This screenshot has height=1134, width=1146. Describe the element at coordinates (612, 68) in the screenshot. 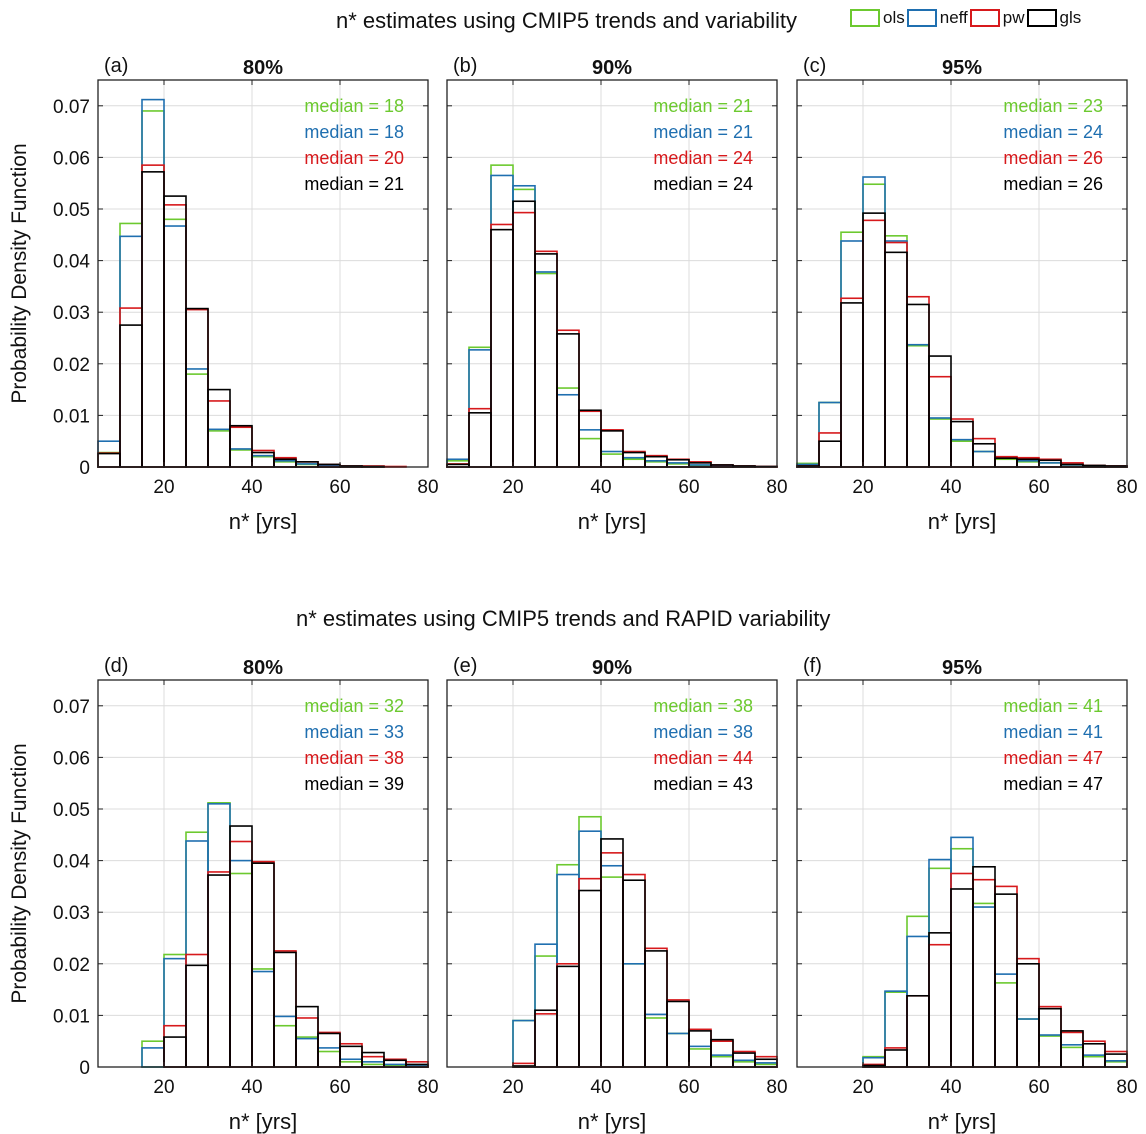

I see `panel-title: 90%` at that location.